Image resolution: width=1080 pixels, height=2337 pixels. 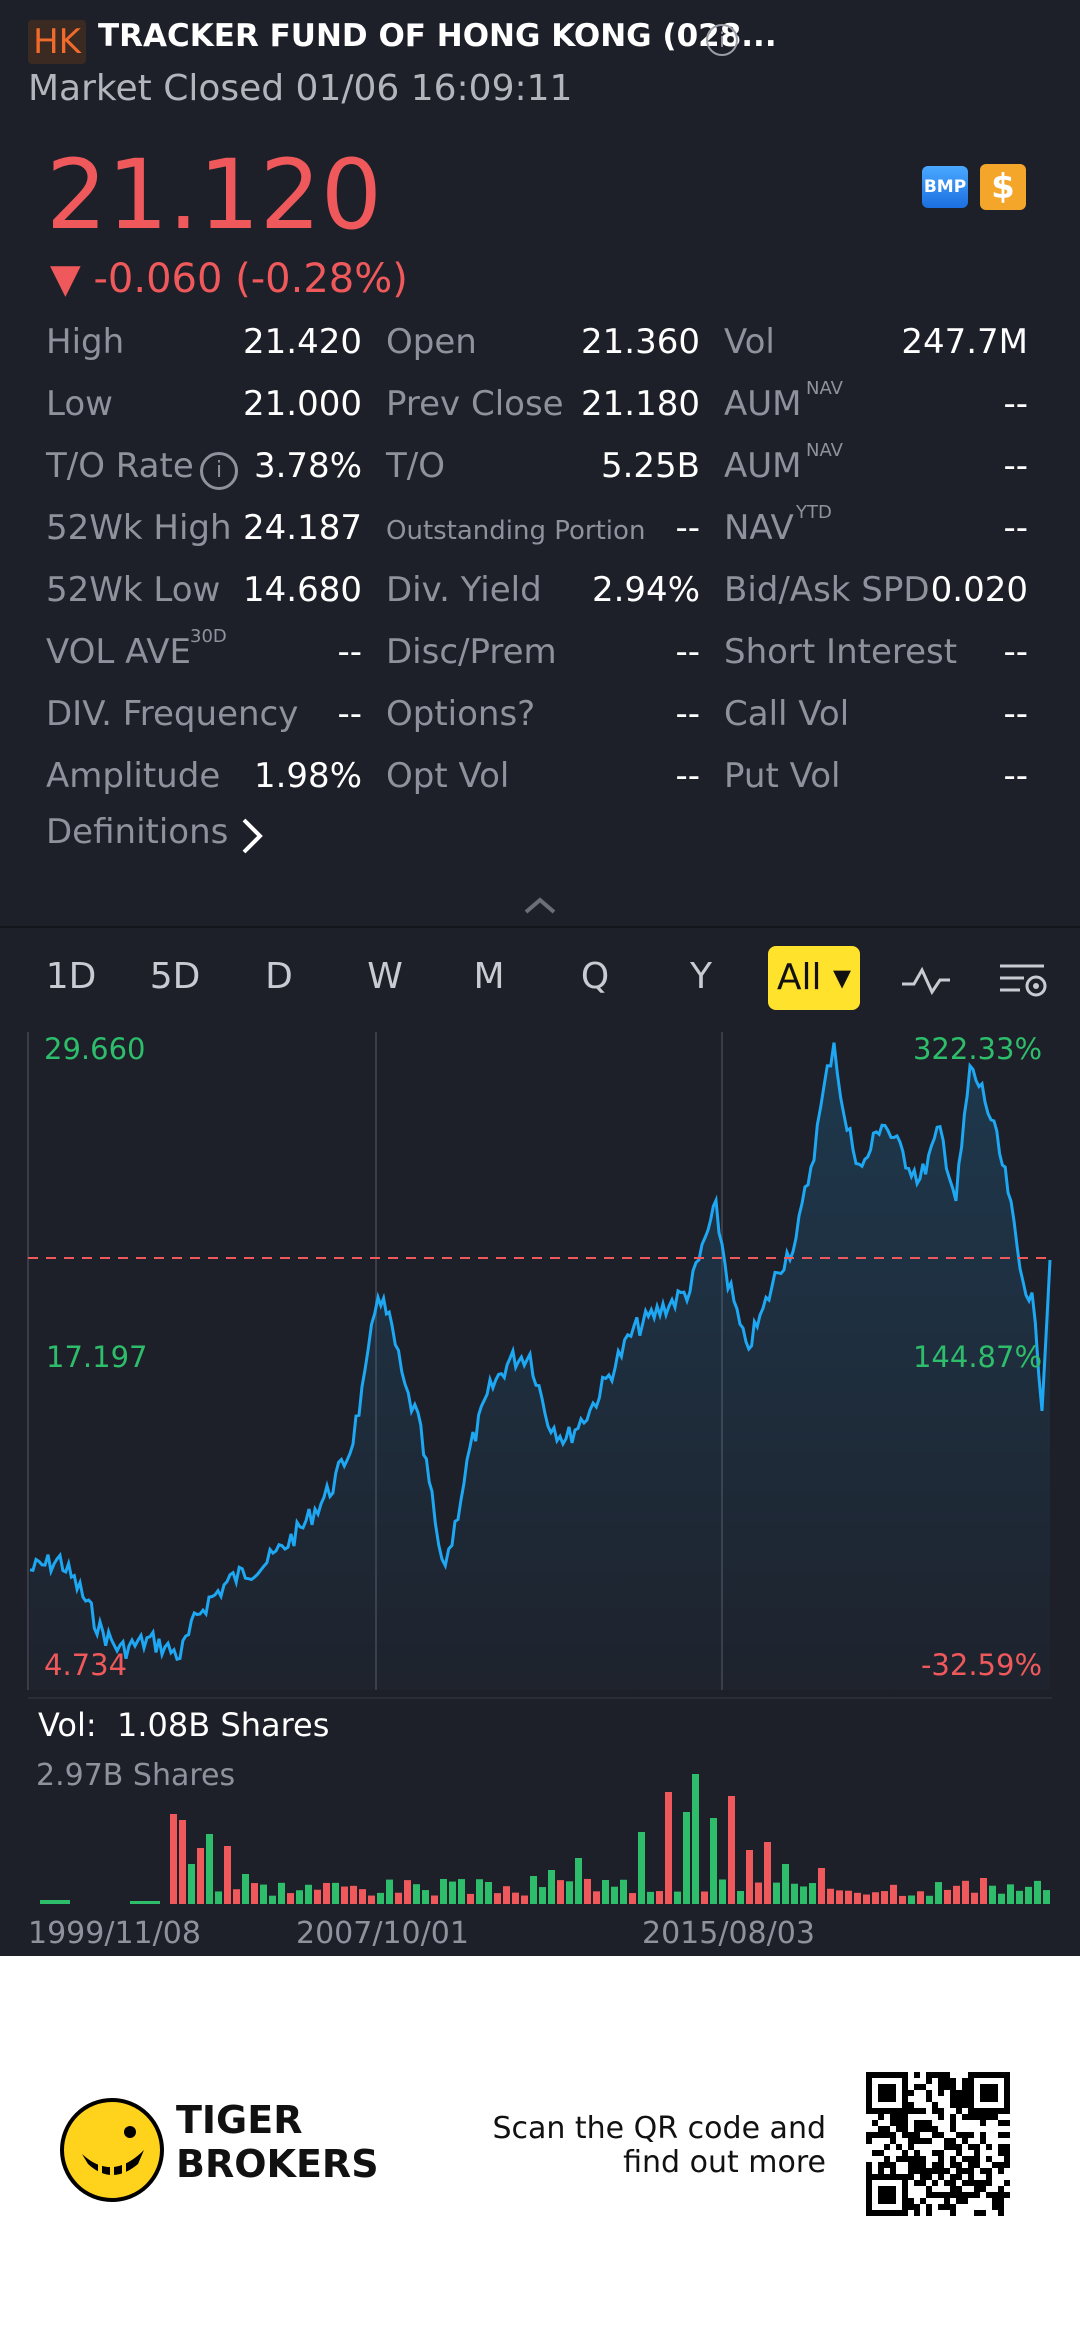 What do you see at coordinates (926, 980) in the screenshot?
I see `indicator-icon` at bounding box center [926, 980].